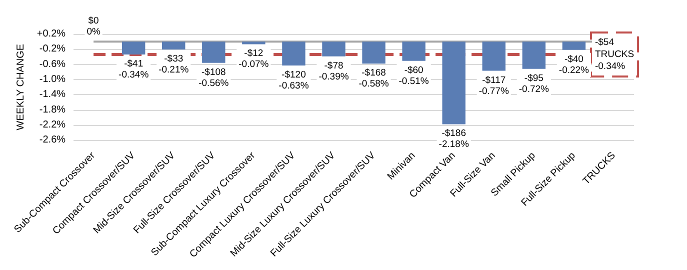 The width and height of the screenshot is (687, 270). Describe the element at coordinates (51, 34) in the screenshot. I see `y-tick-label: +0.2%` at that location.